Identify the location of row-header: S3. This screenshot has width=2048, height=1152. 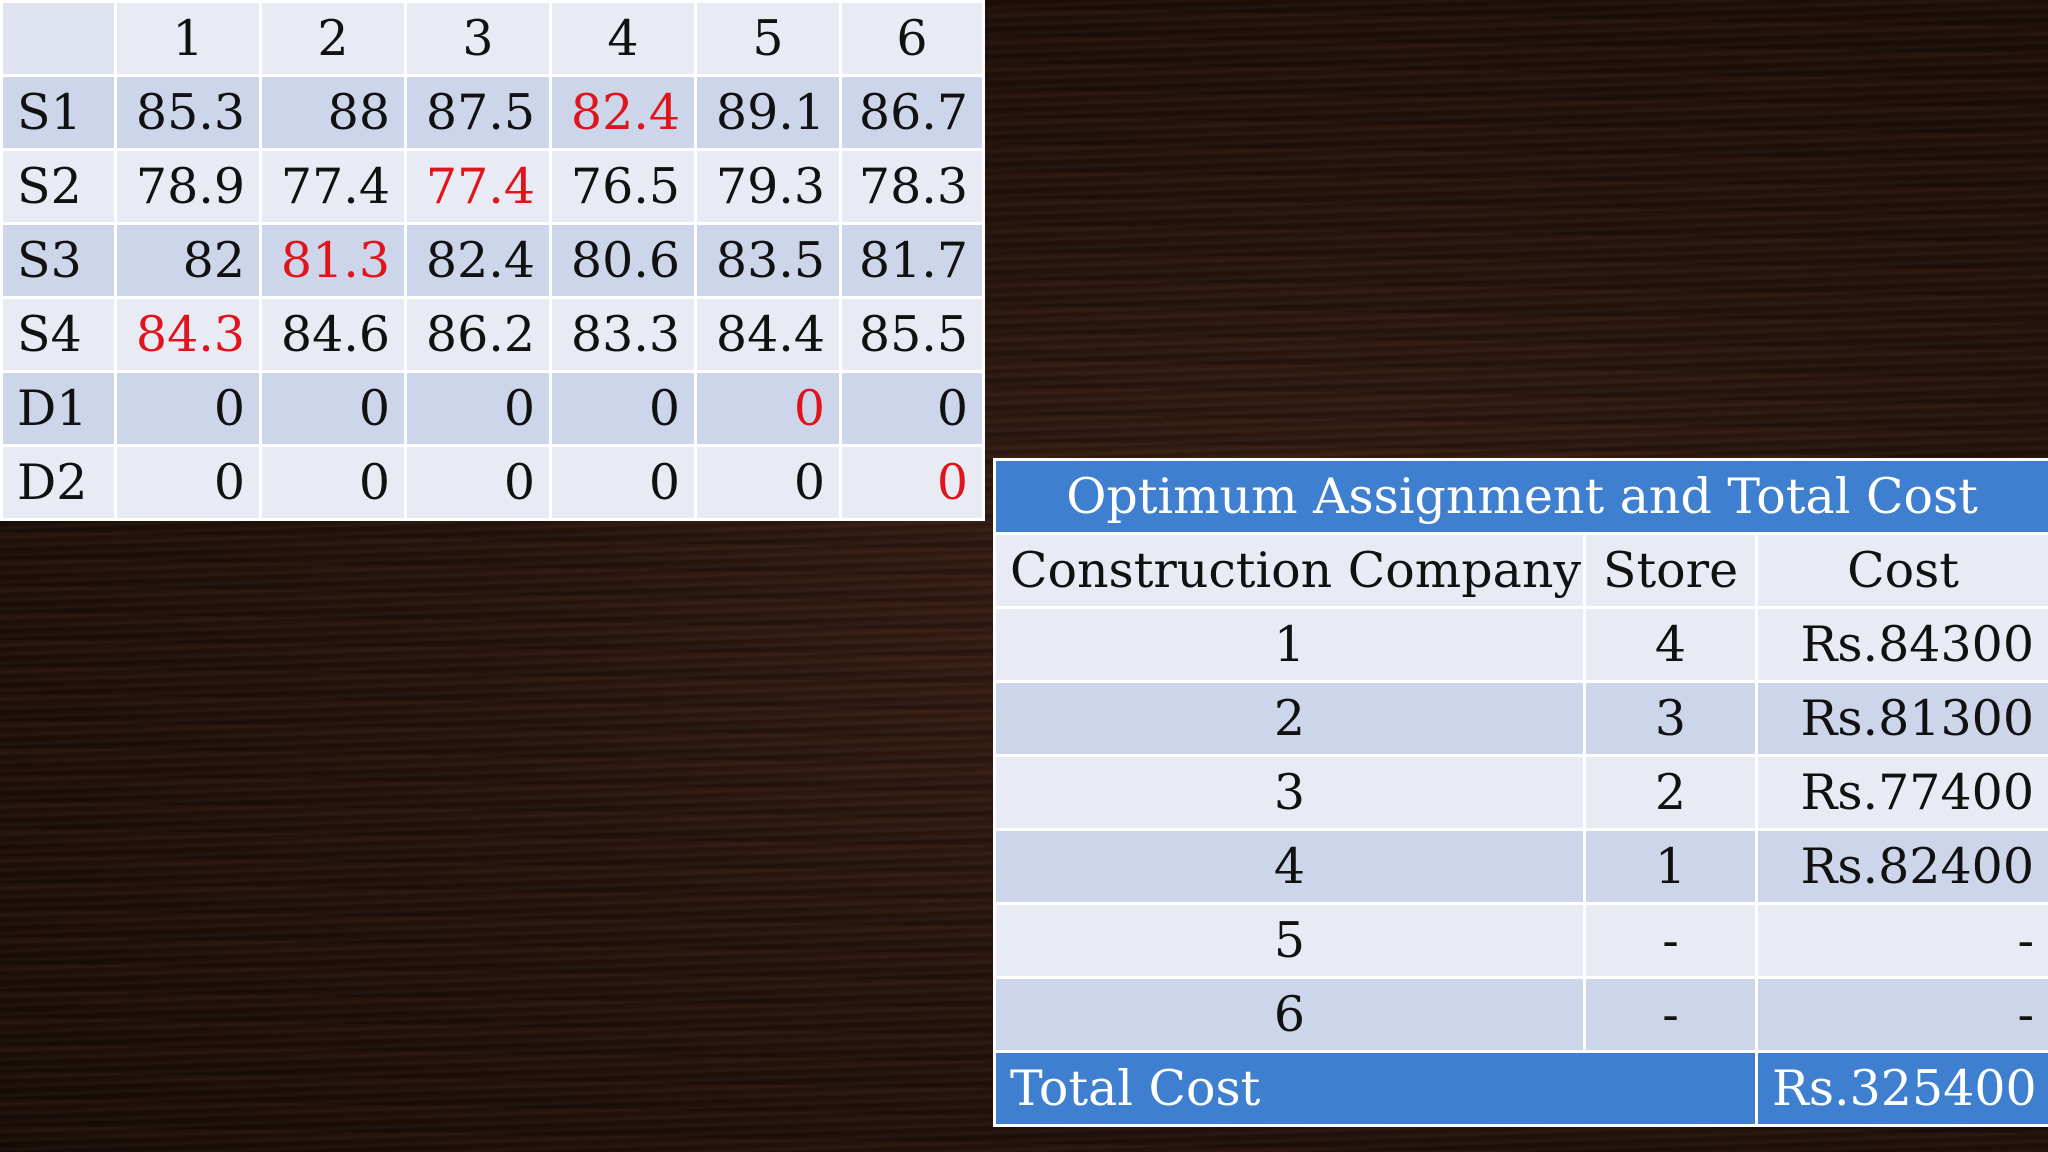
(58, 260).